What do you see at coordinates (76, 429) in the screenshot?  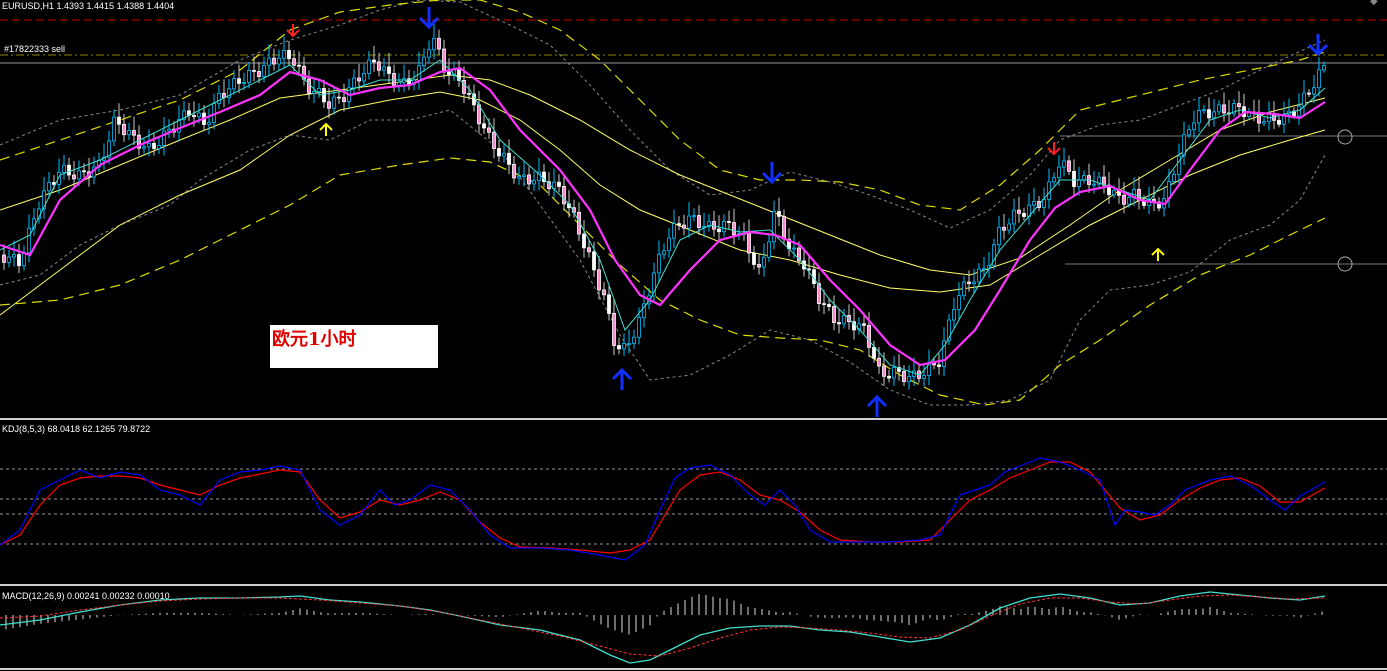 I see `kdj-label: KDJ(8,5,3) 68.0418 62.1265 79.8722` at bounding box center [76, 429].